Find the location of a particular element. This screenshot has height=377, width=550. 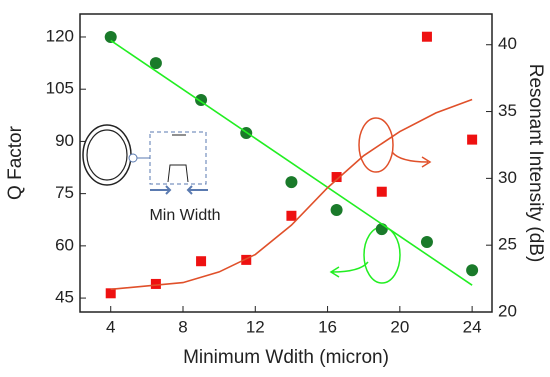

y-tick-label: 90 is located at coordinates (64, 140).